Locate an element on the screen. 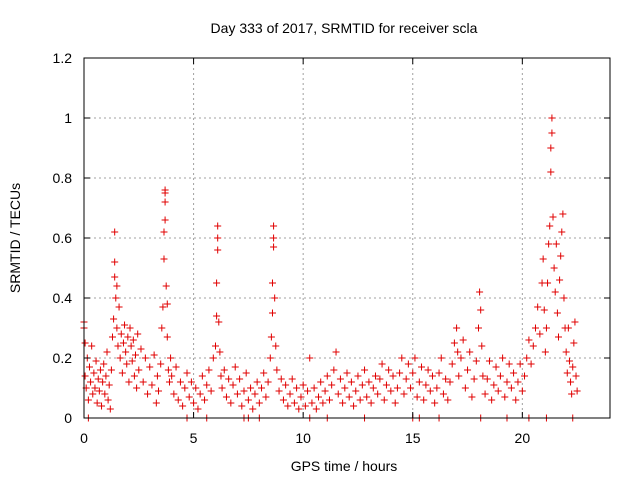  x-tick-label: 10 is located at coordinates (303, 438).